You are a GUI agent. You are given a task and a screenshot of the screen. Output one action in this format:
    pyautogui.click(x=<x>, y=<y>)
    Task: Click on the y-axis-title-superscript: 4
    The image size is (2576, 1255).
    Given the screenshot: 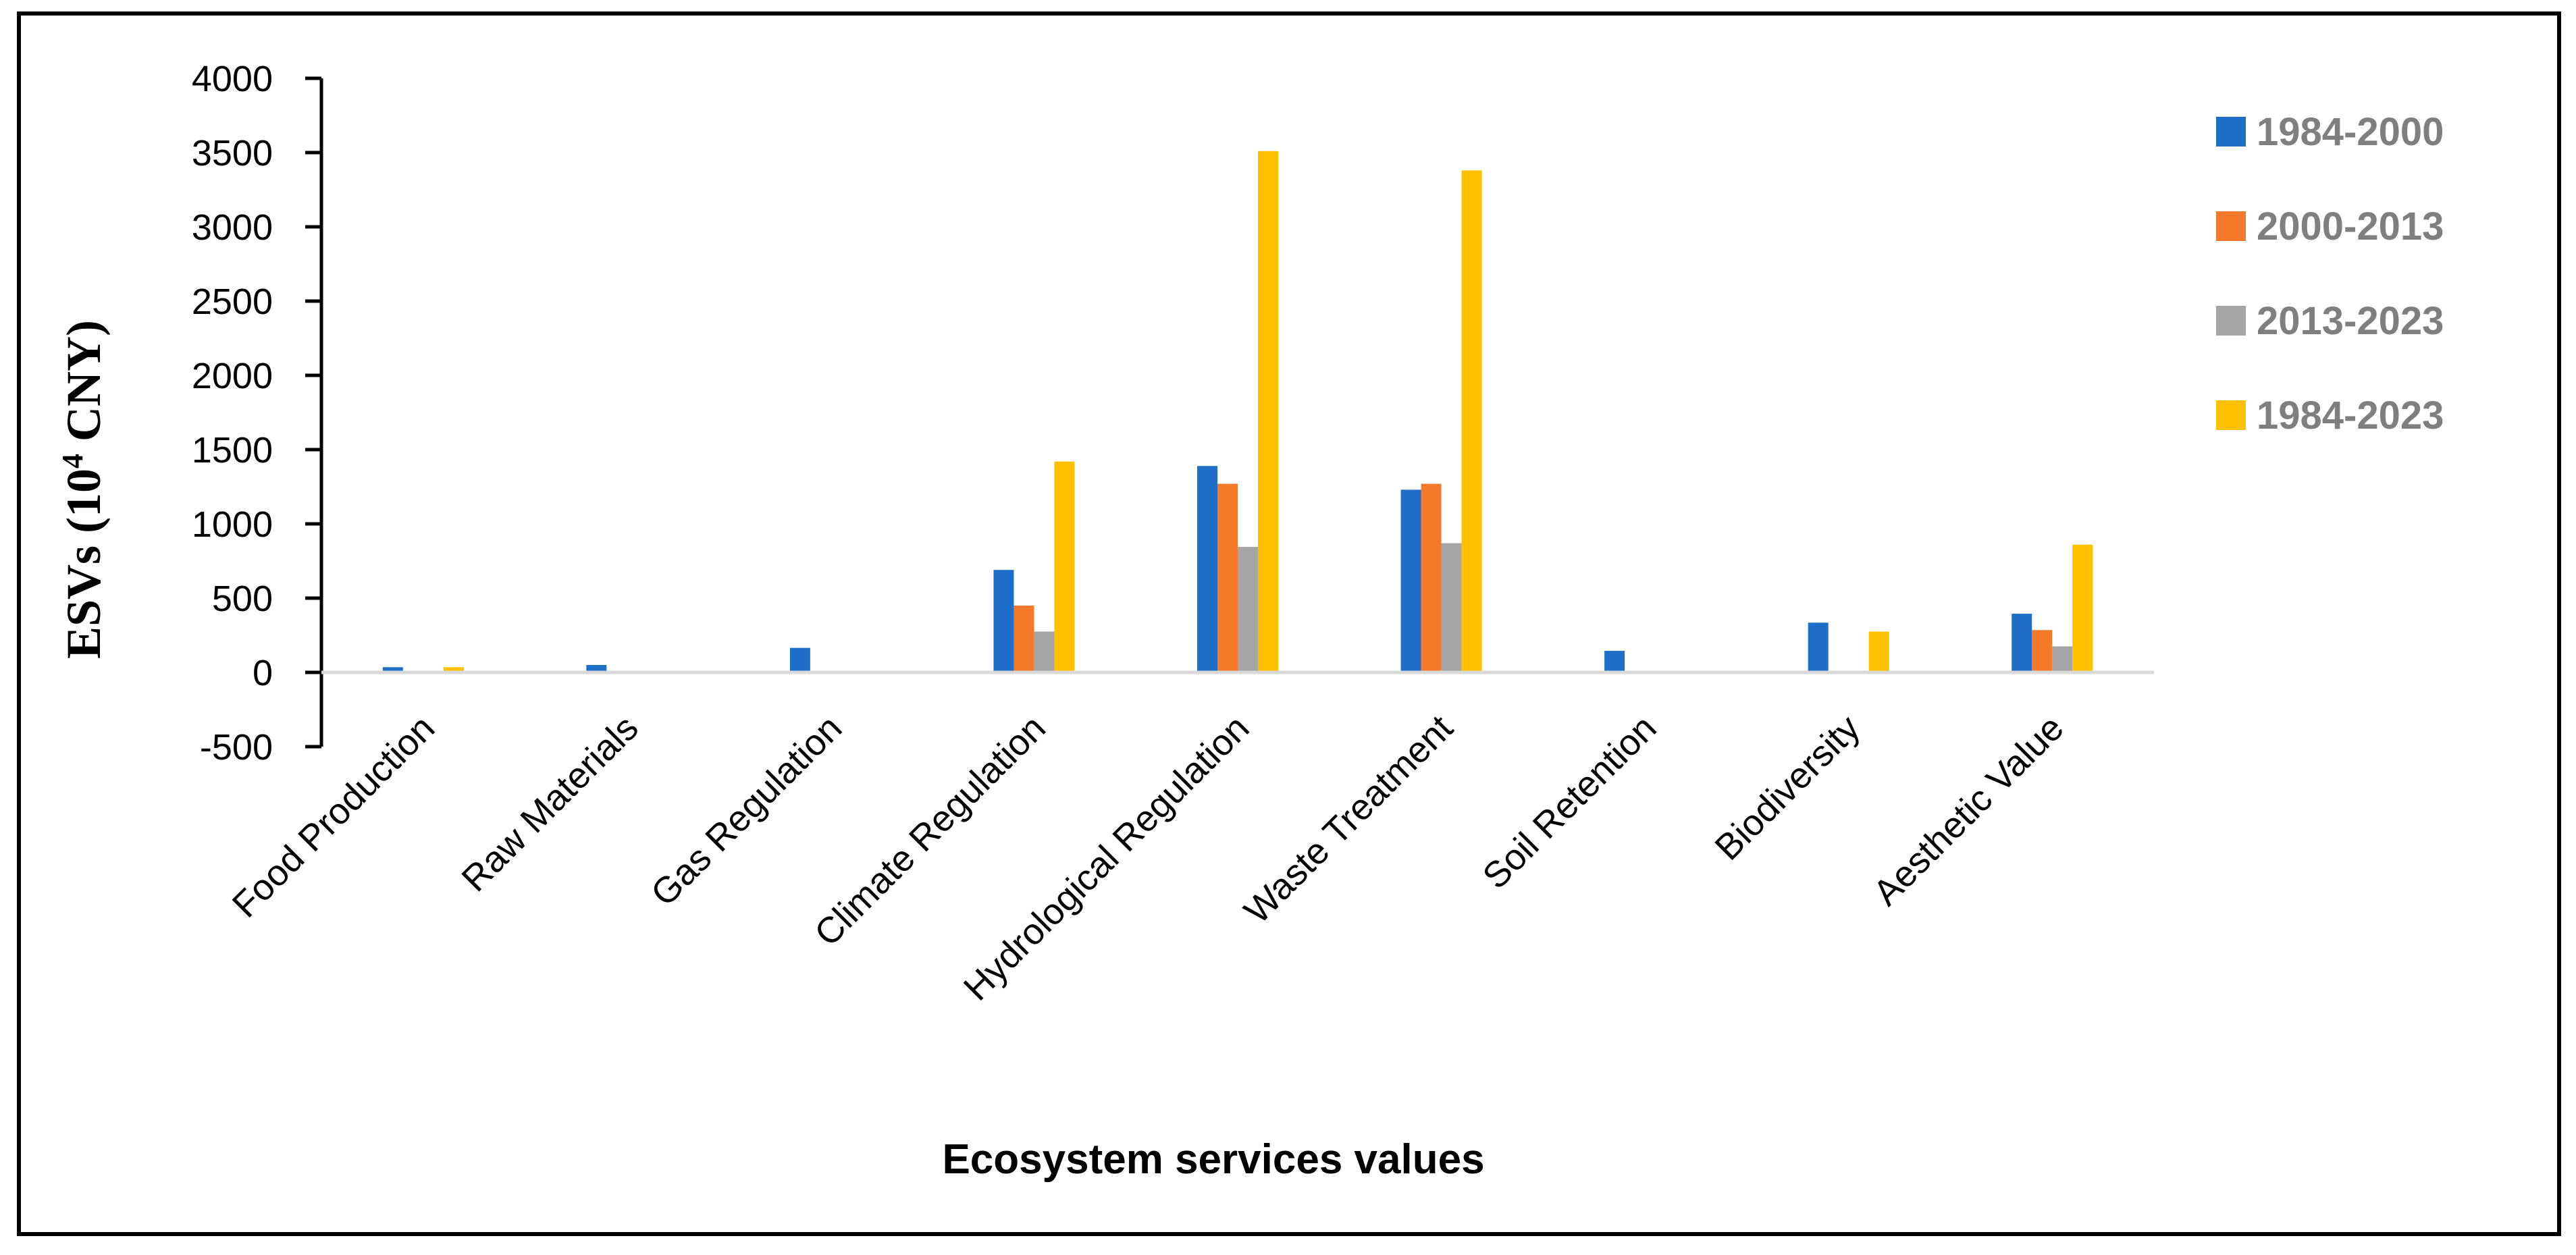 What is the action you would take?
    pyautogui.click(x=72, y=462)
    